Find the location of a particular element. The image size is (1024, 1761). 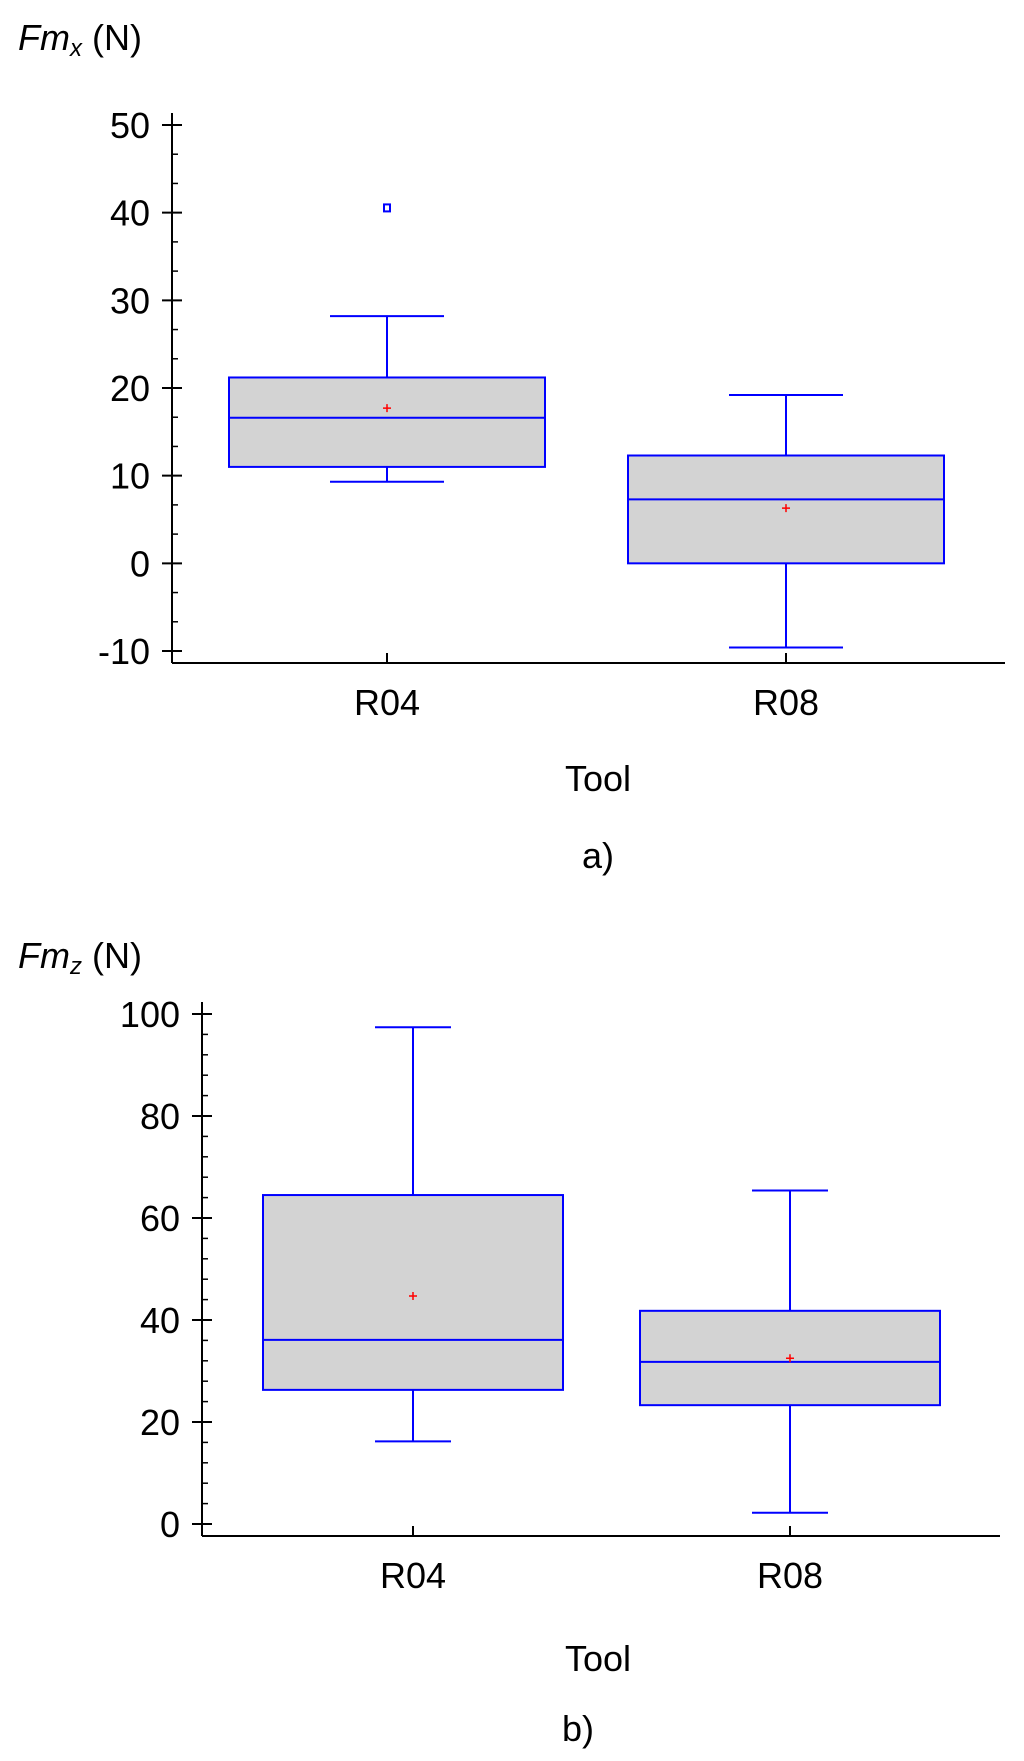

y-tick-label: 10 is located at coordinates (130, 476).